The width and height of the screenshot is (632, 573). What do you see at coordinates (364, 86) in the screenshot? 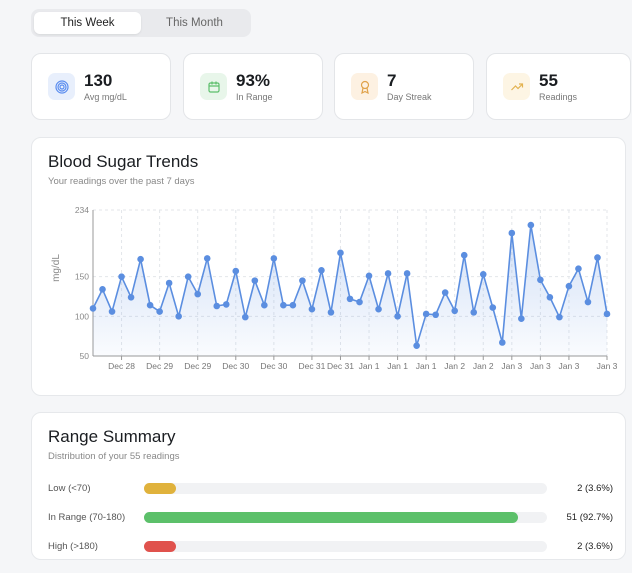
I see `award-icon` at bounding box center [364, 86].